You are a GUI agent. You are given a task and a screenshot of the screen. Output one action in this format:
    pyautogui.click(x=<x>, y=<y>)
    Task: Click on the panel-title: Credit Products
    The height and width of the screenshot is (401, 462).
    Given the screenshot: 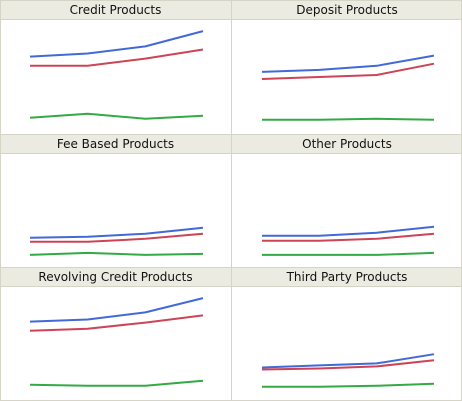 What is the action you would take?
    pyautogui.click(x=115, y=10)
    